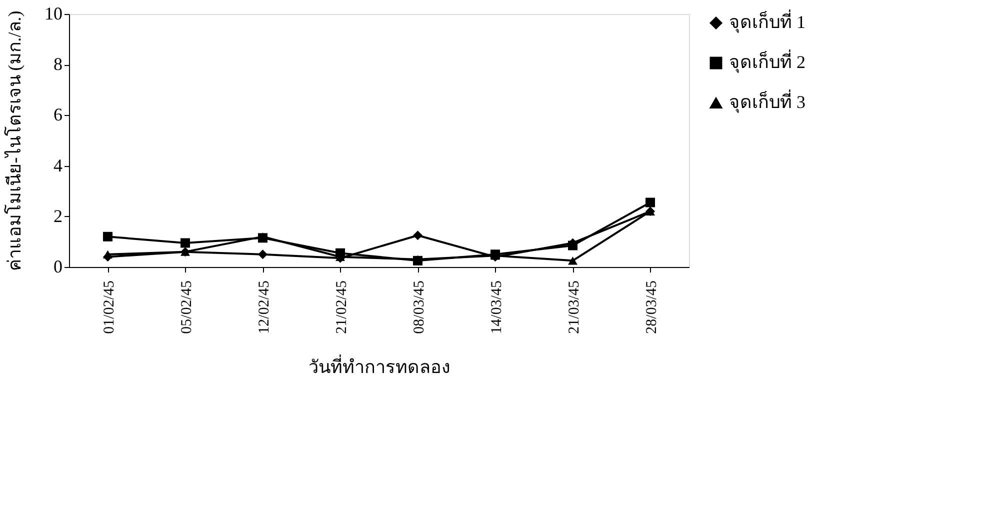  Describe the element at coordinates (496, 307) in the screenshot. I see `x-tick-label: 14/03/45` at that location.